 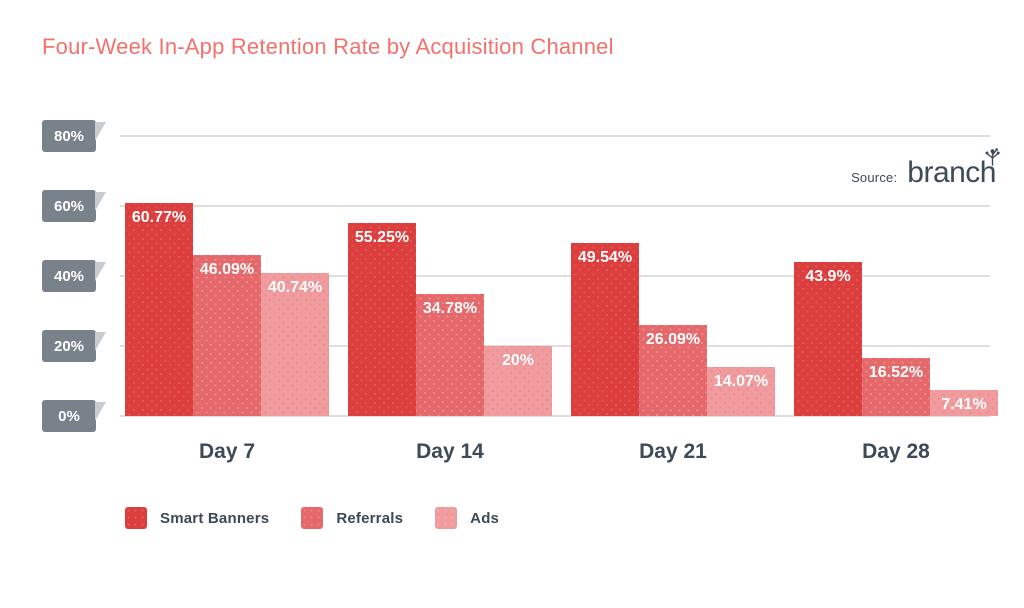 I want to click on gridline-0%, so click(x=555, y=416).